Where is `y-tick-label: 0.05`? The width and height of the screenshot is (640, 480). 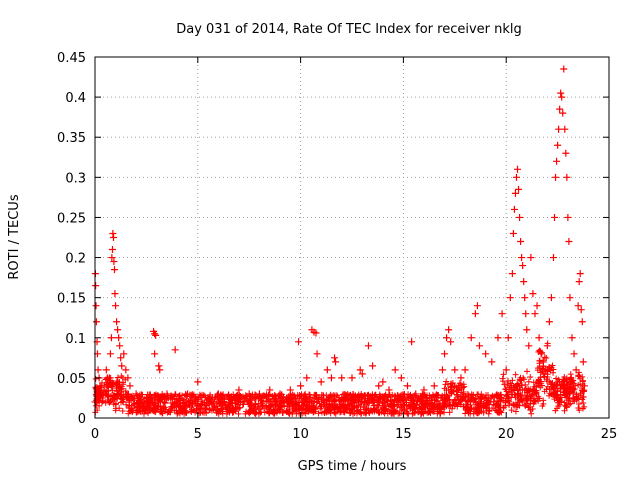 y-tick-label: 0.05 is located at coordinates (71, 379).